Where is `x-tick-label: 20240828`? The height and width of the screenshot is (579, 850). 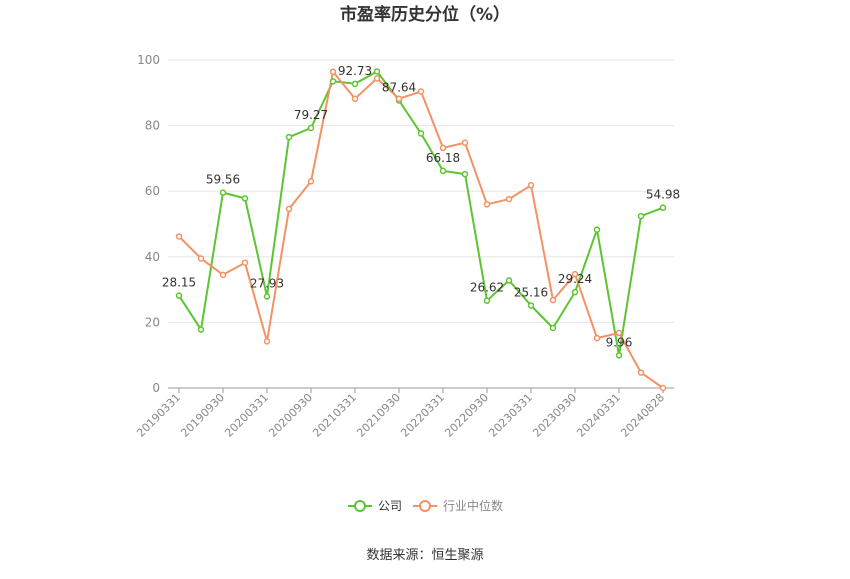
x-tick-label: 20240828 is located at coordinates (642, 415).